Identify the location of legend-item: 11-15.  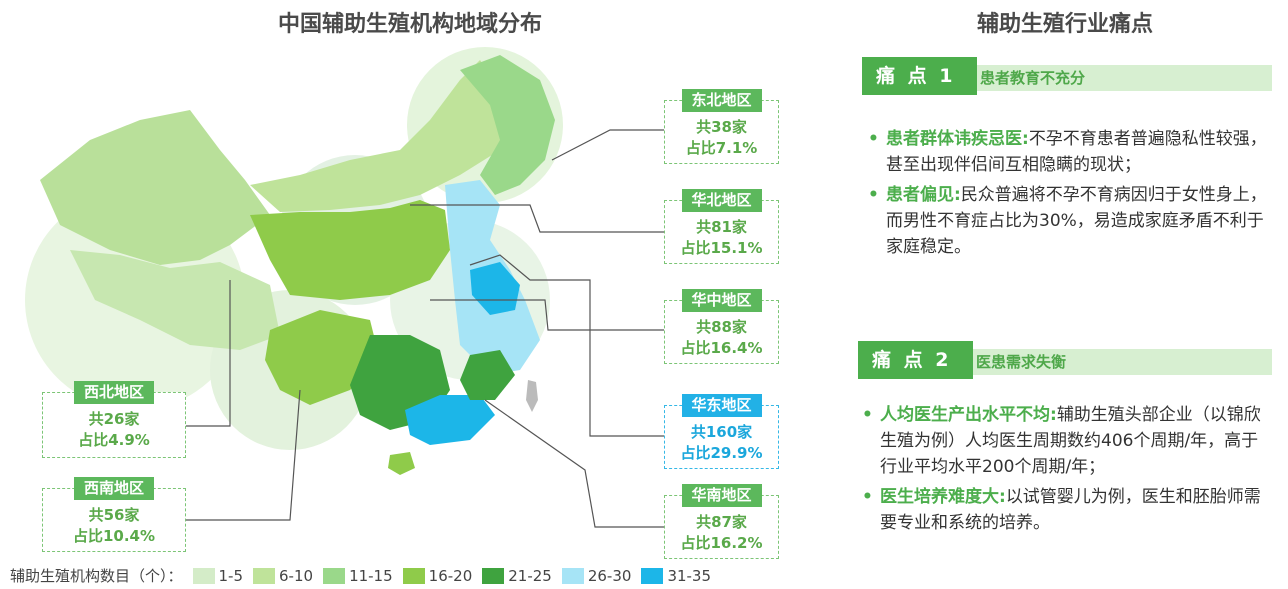
(371, 575).